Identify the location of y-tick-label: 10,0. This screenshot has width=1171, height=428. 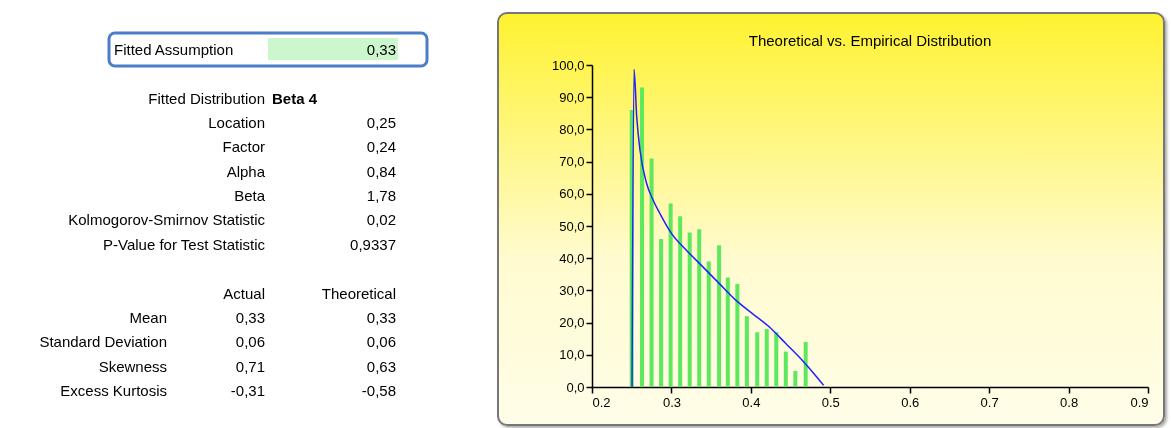
(572, 355).